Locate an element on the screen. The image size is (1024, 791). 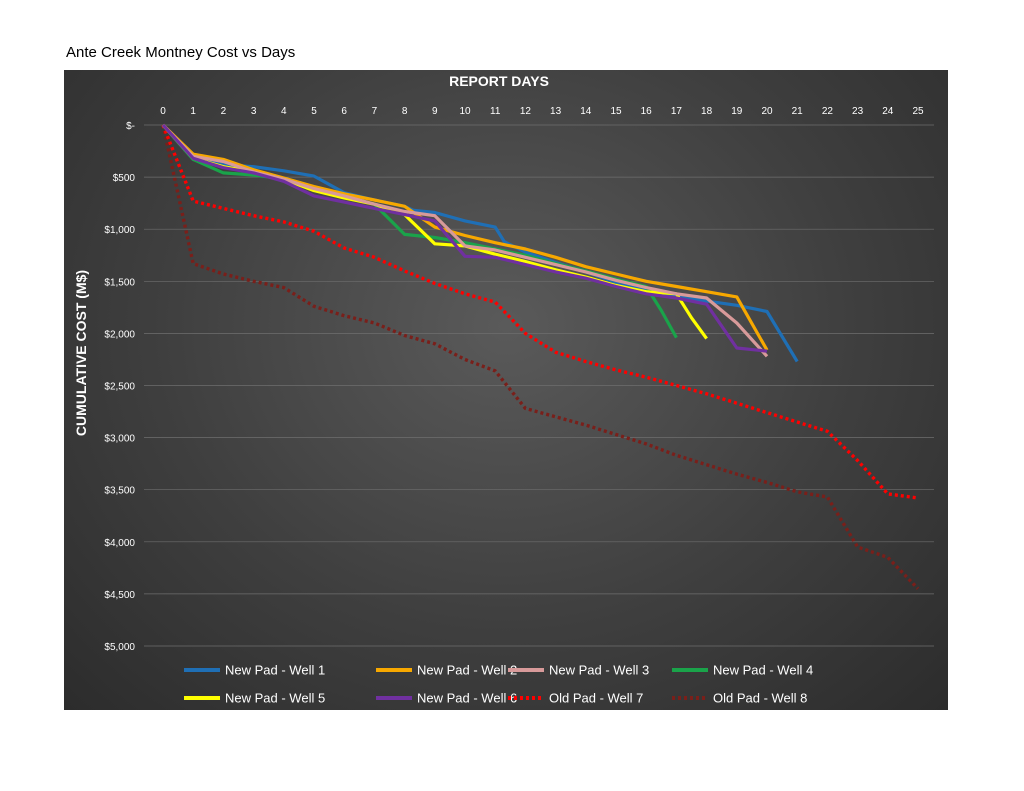
y-tick-label: $5,000 is located at coordinates (119, 647).